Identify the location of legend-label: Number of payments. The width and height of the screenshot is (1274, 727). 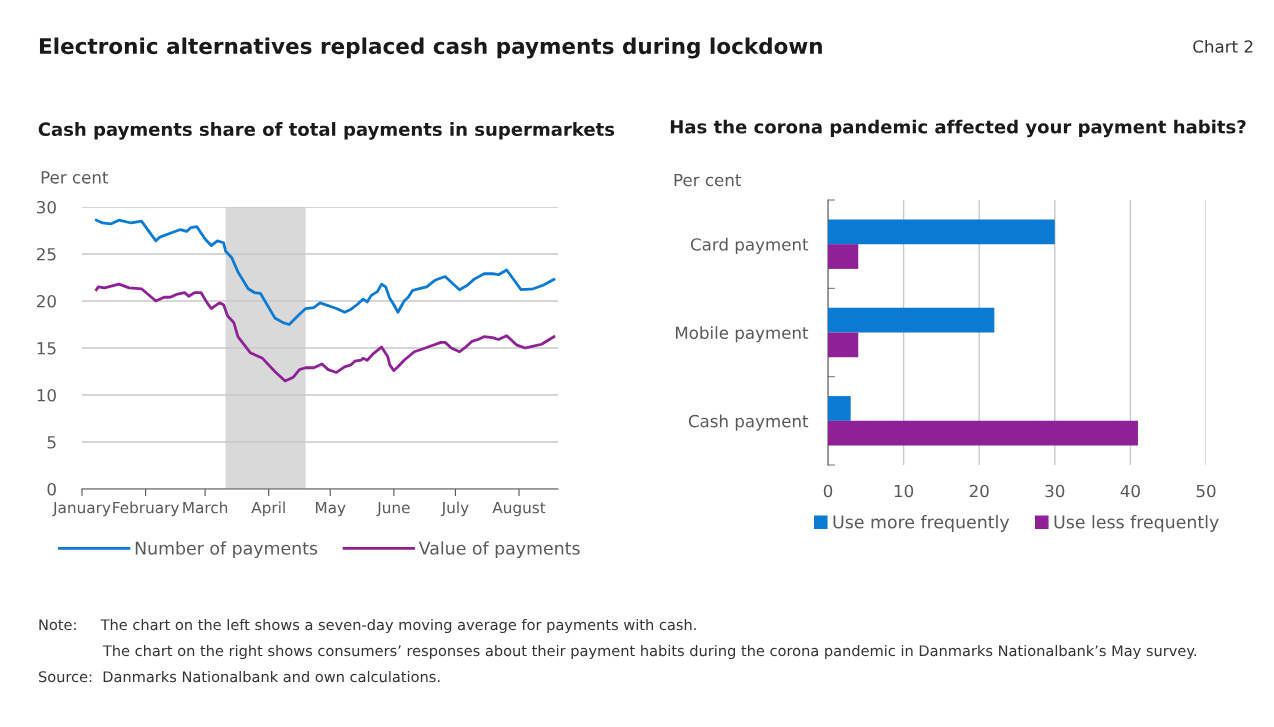
(226, 550).